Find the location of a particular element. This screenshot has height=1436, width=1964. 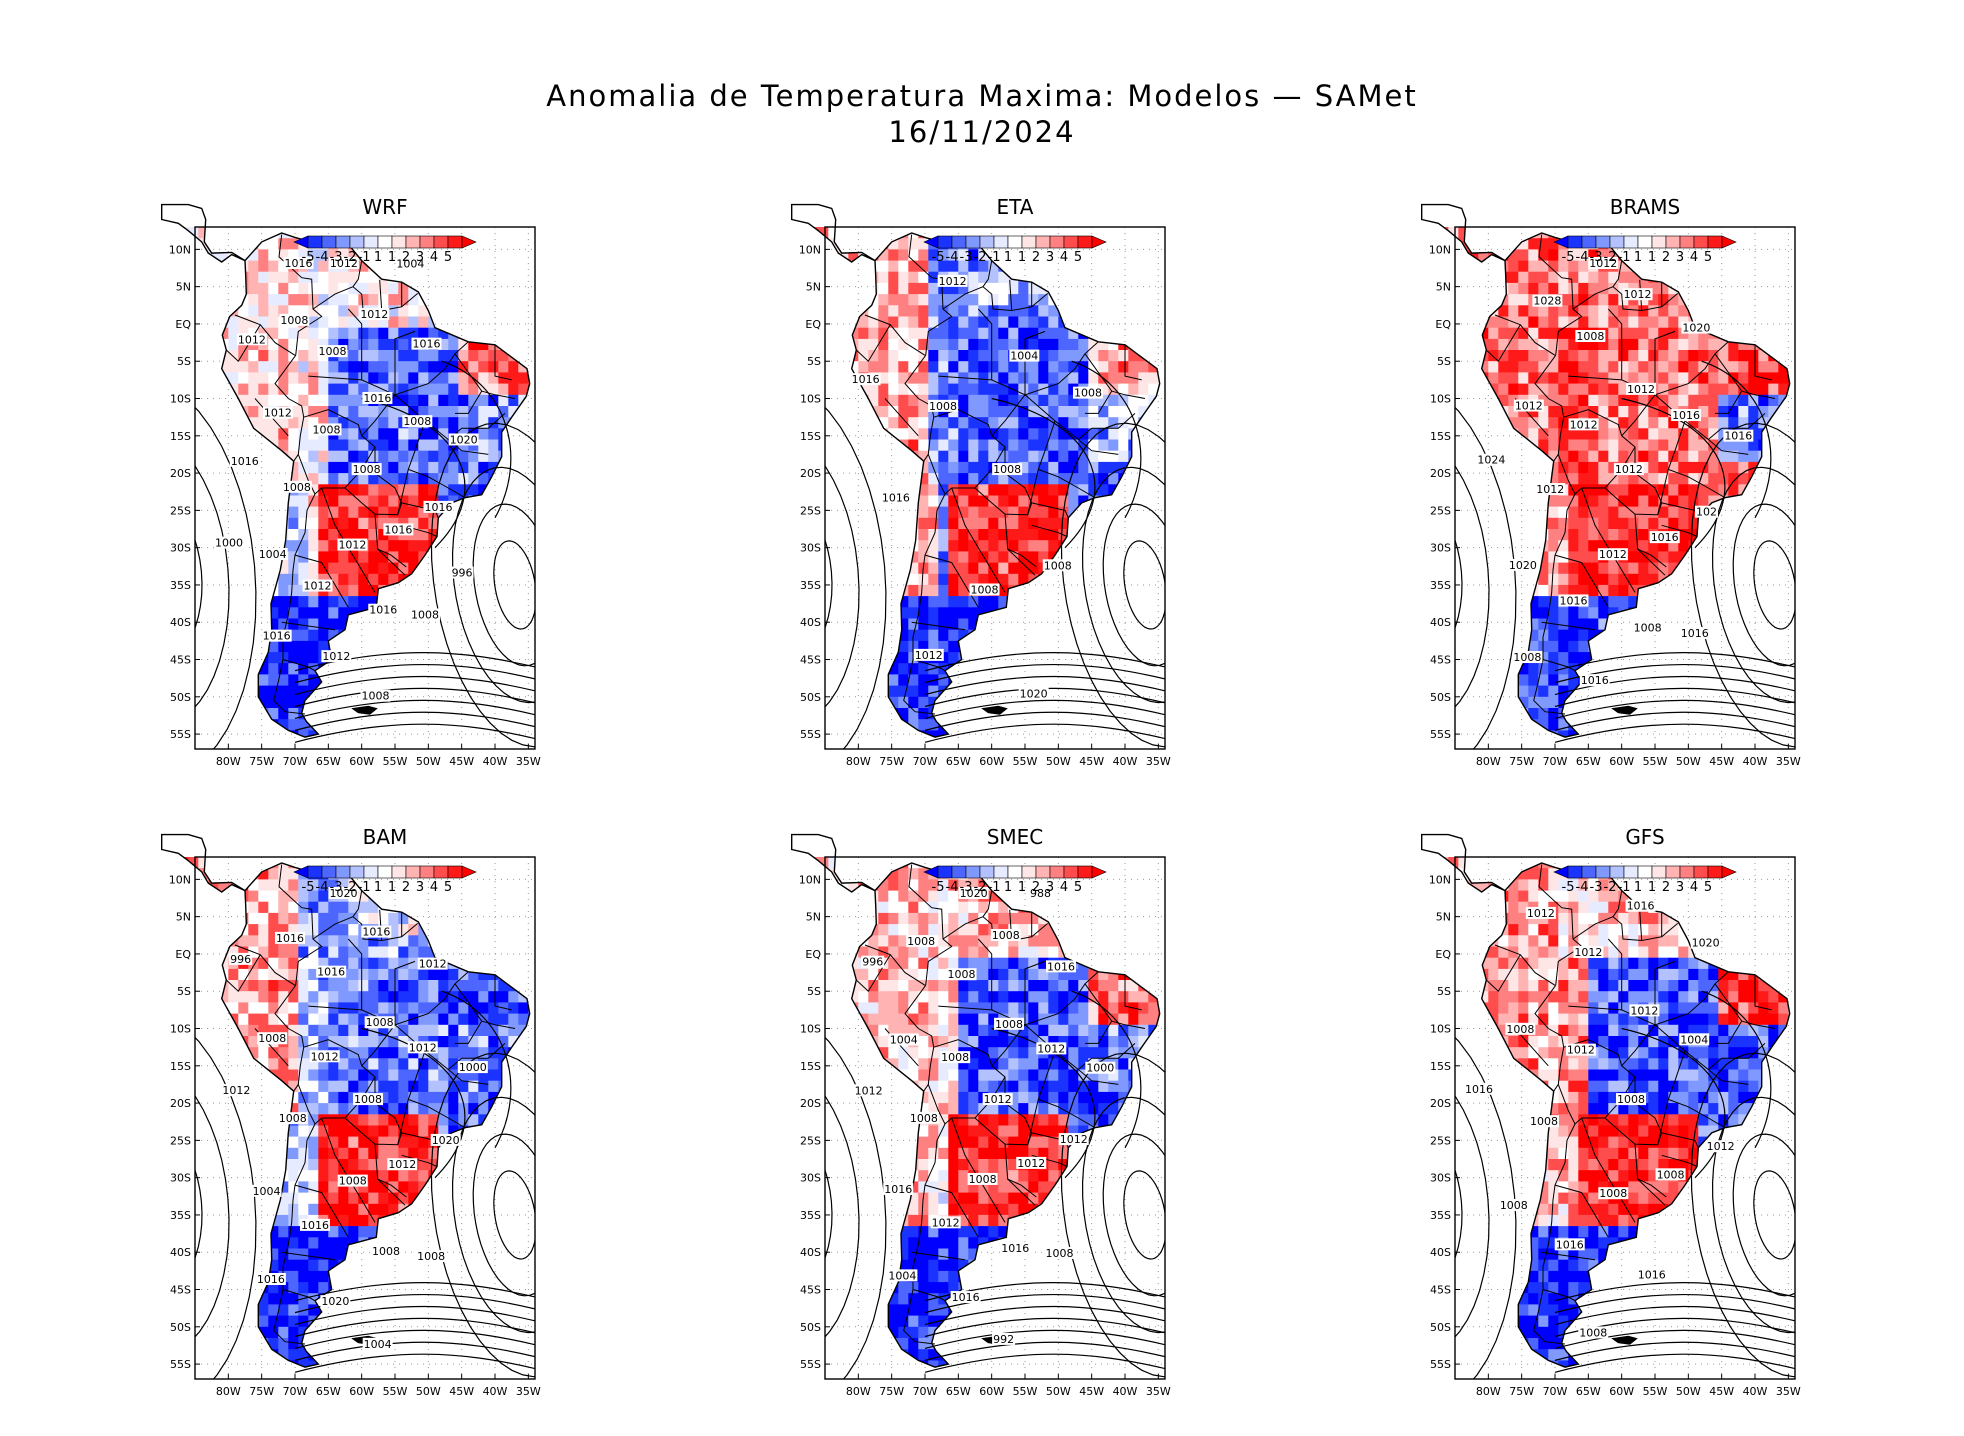

colorbar-swatch is located at coordinates (329, 242).